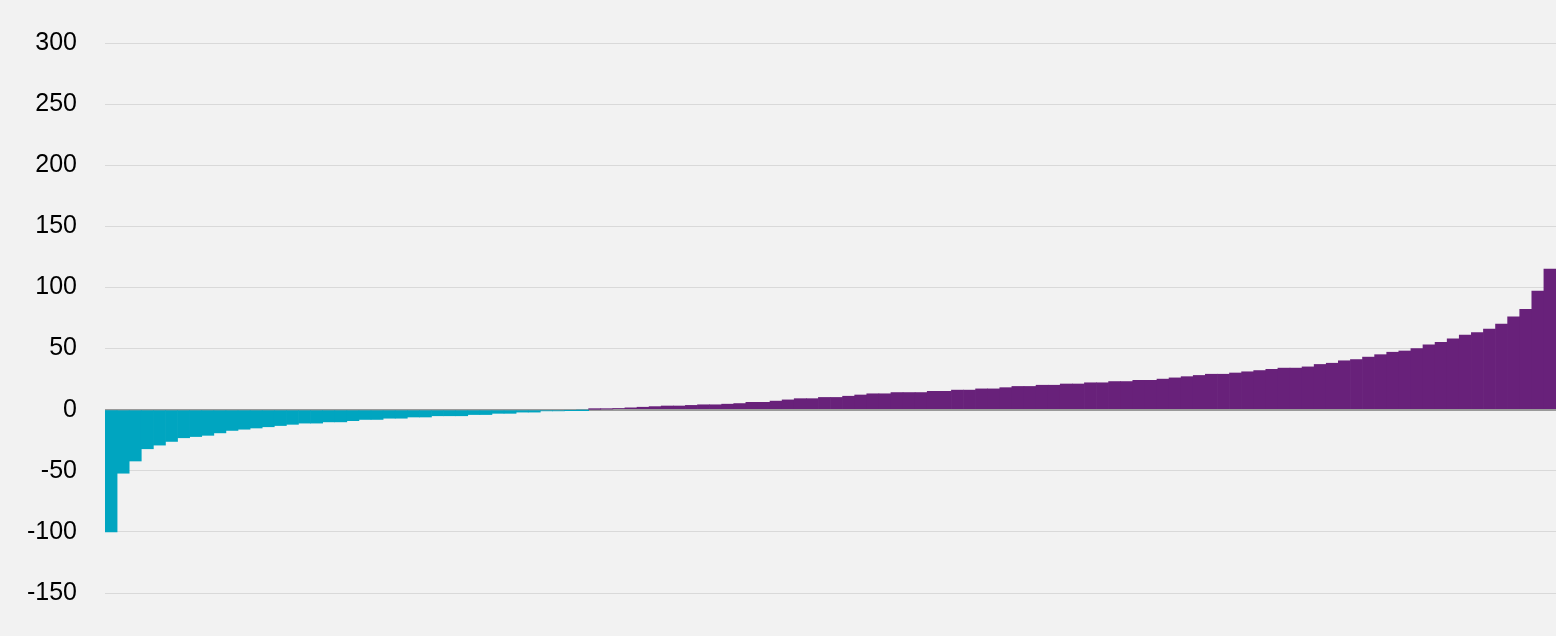 The image size is (1556, 636). What do you see at coordinates (51, 529) in the screenshot?
I see `y-tick-label: -100` at bounding box center [51, 529].